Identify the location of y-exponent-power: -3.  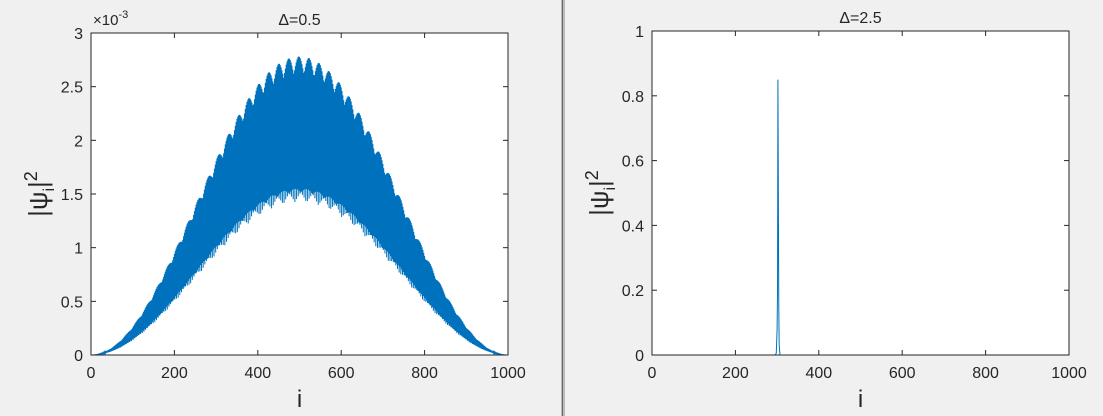
(123, 15).